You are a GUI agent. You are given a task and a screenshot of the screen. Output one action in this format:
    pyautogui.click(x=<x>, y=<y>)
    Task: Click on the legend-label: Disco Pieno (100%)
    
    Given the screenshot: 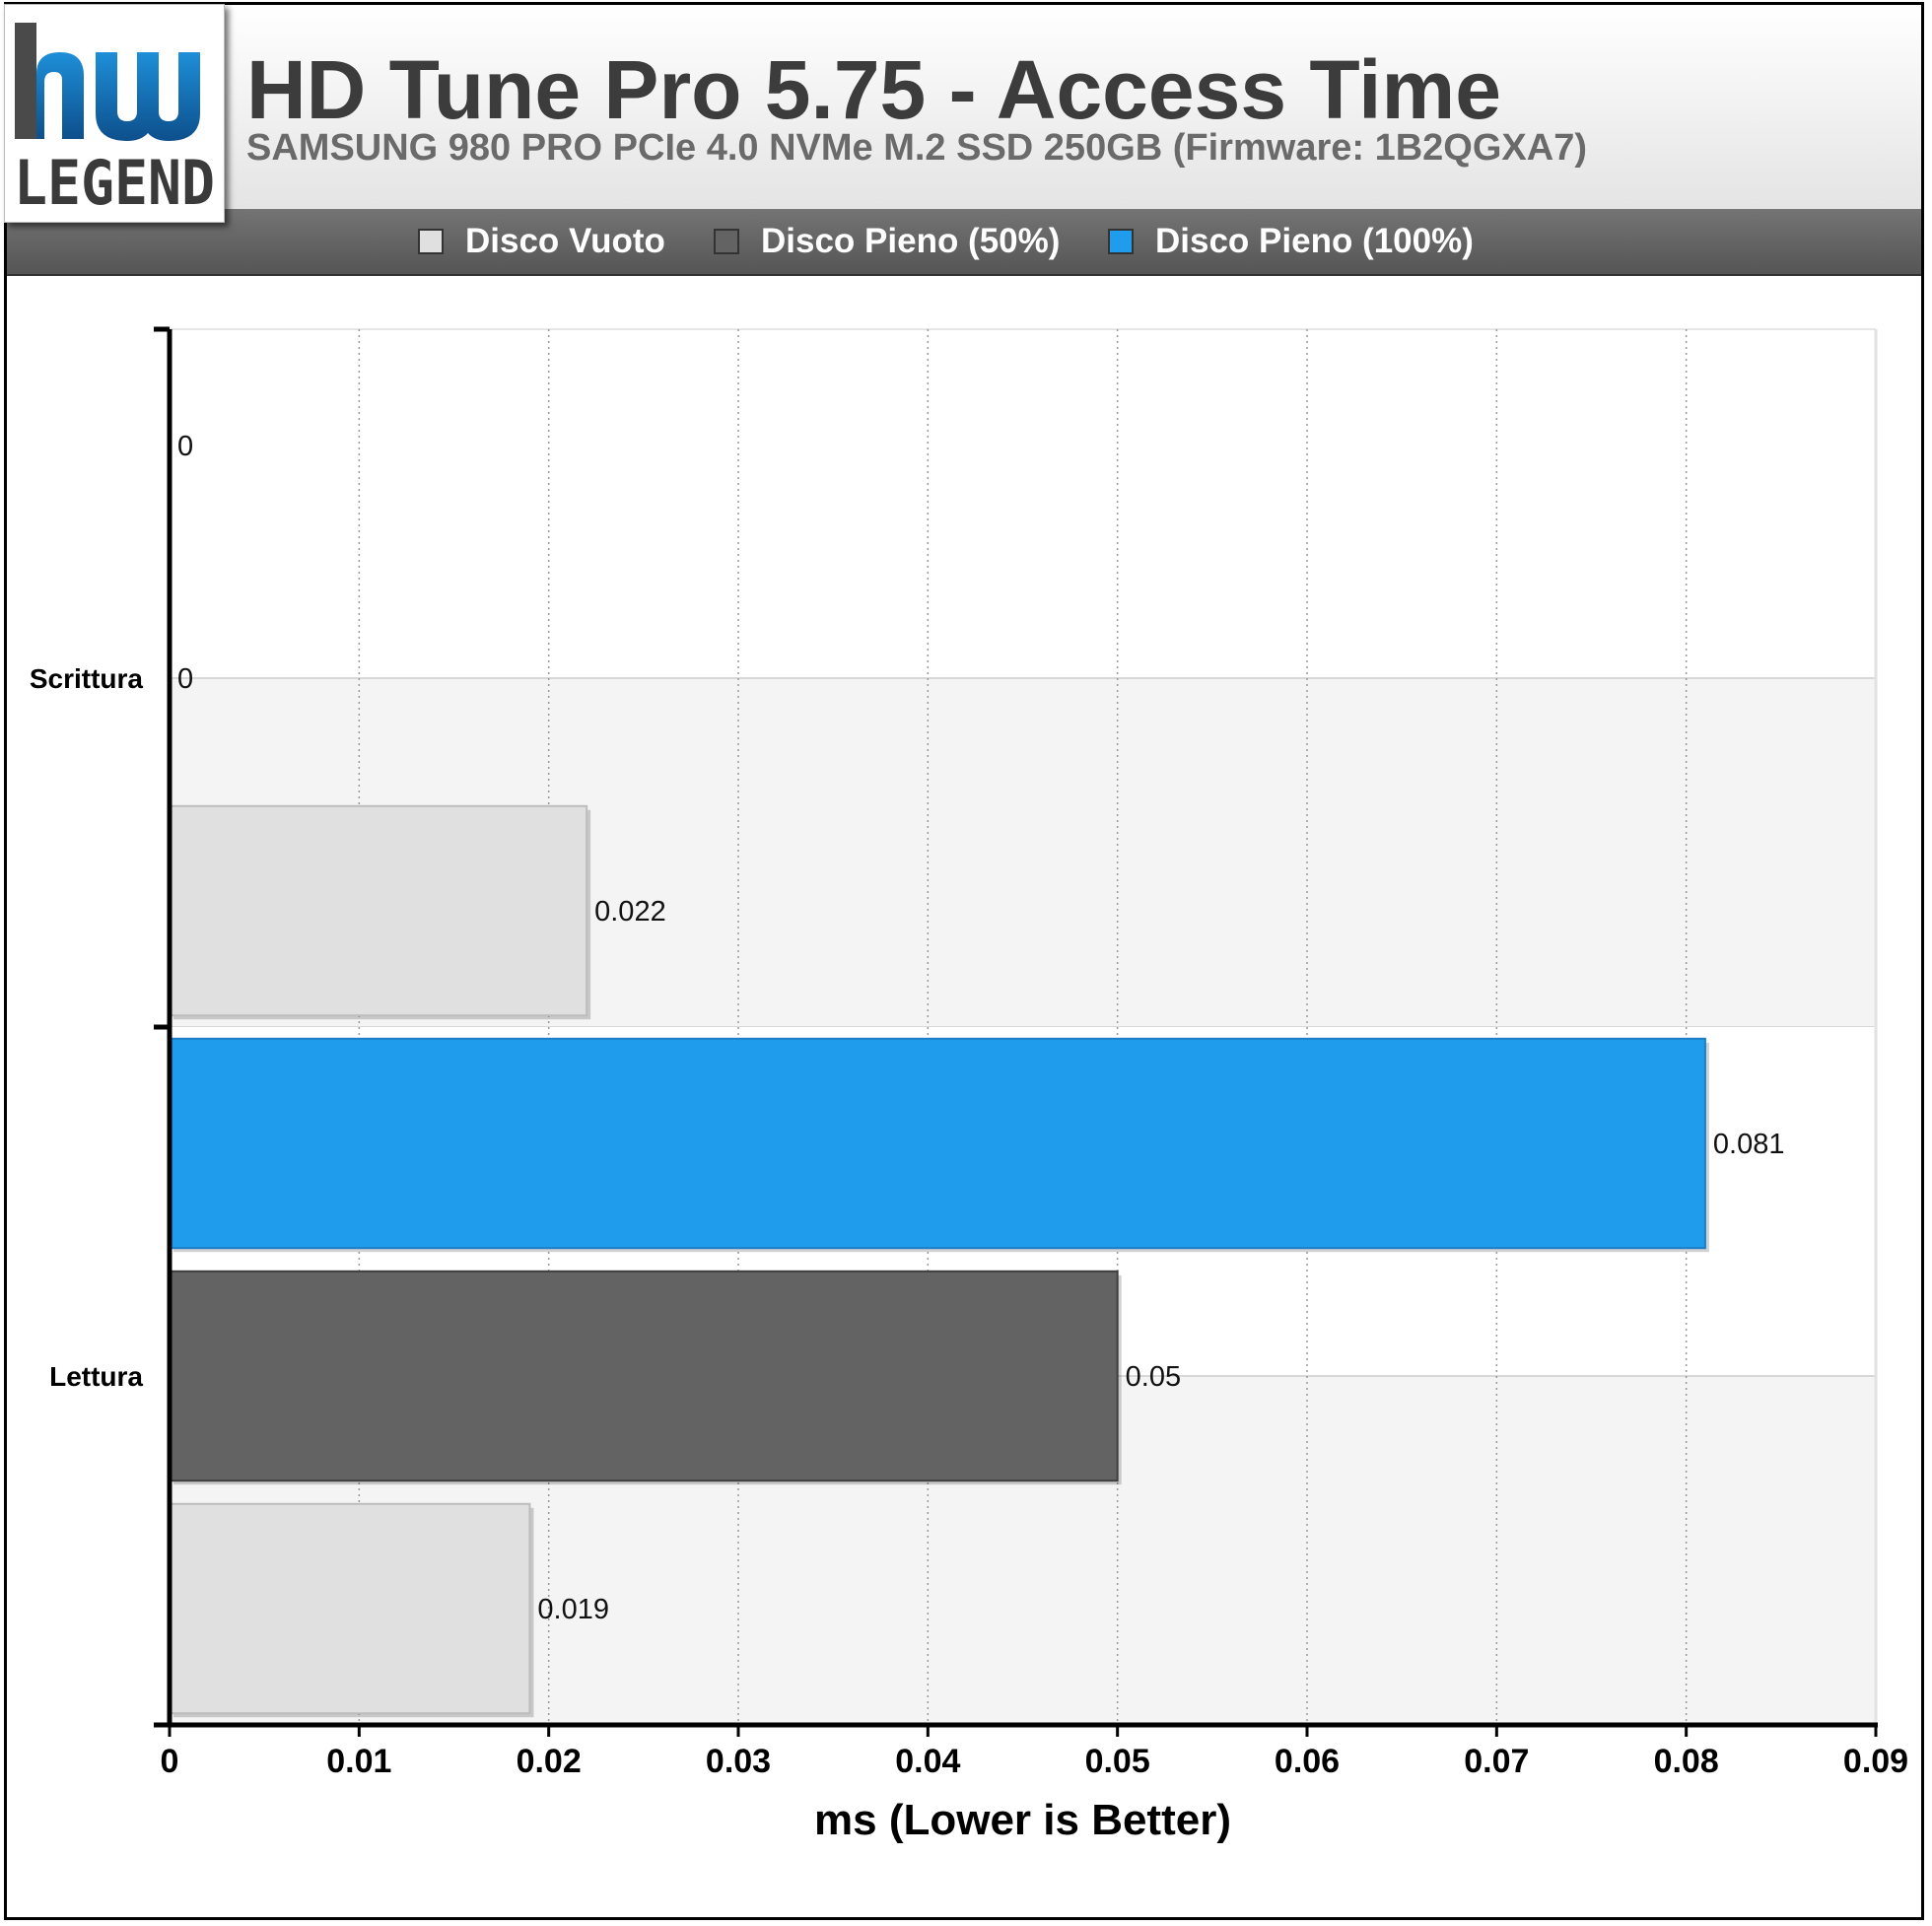 What is the action you would take?
    pyautogui.click(x=1315, y=241)
    